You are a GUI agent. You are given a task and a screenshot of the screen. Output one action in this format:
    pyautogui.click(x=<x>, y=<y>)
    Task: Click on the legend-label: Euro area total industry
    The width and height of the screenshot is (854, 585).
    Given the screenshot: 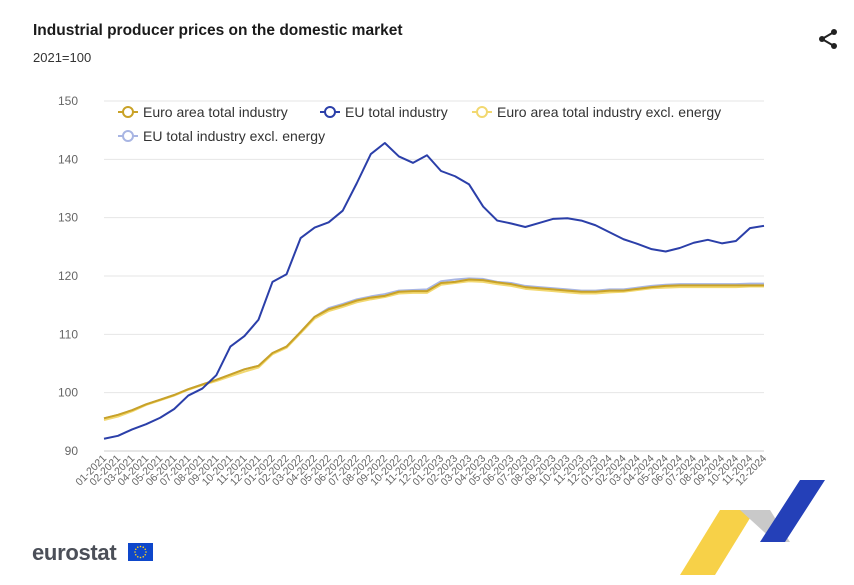 What is the action you would take?
    pyautogui.click(x=215, y=112)
    